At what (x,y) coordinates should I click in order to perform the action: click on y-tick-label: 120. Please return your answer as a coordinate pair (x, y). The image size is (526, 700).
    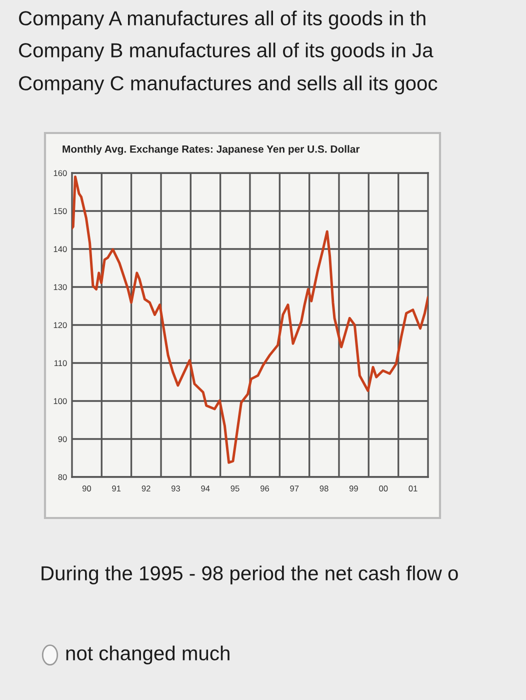
    Looking at the image, I should click on (60, 325).